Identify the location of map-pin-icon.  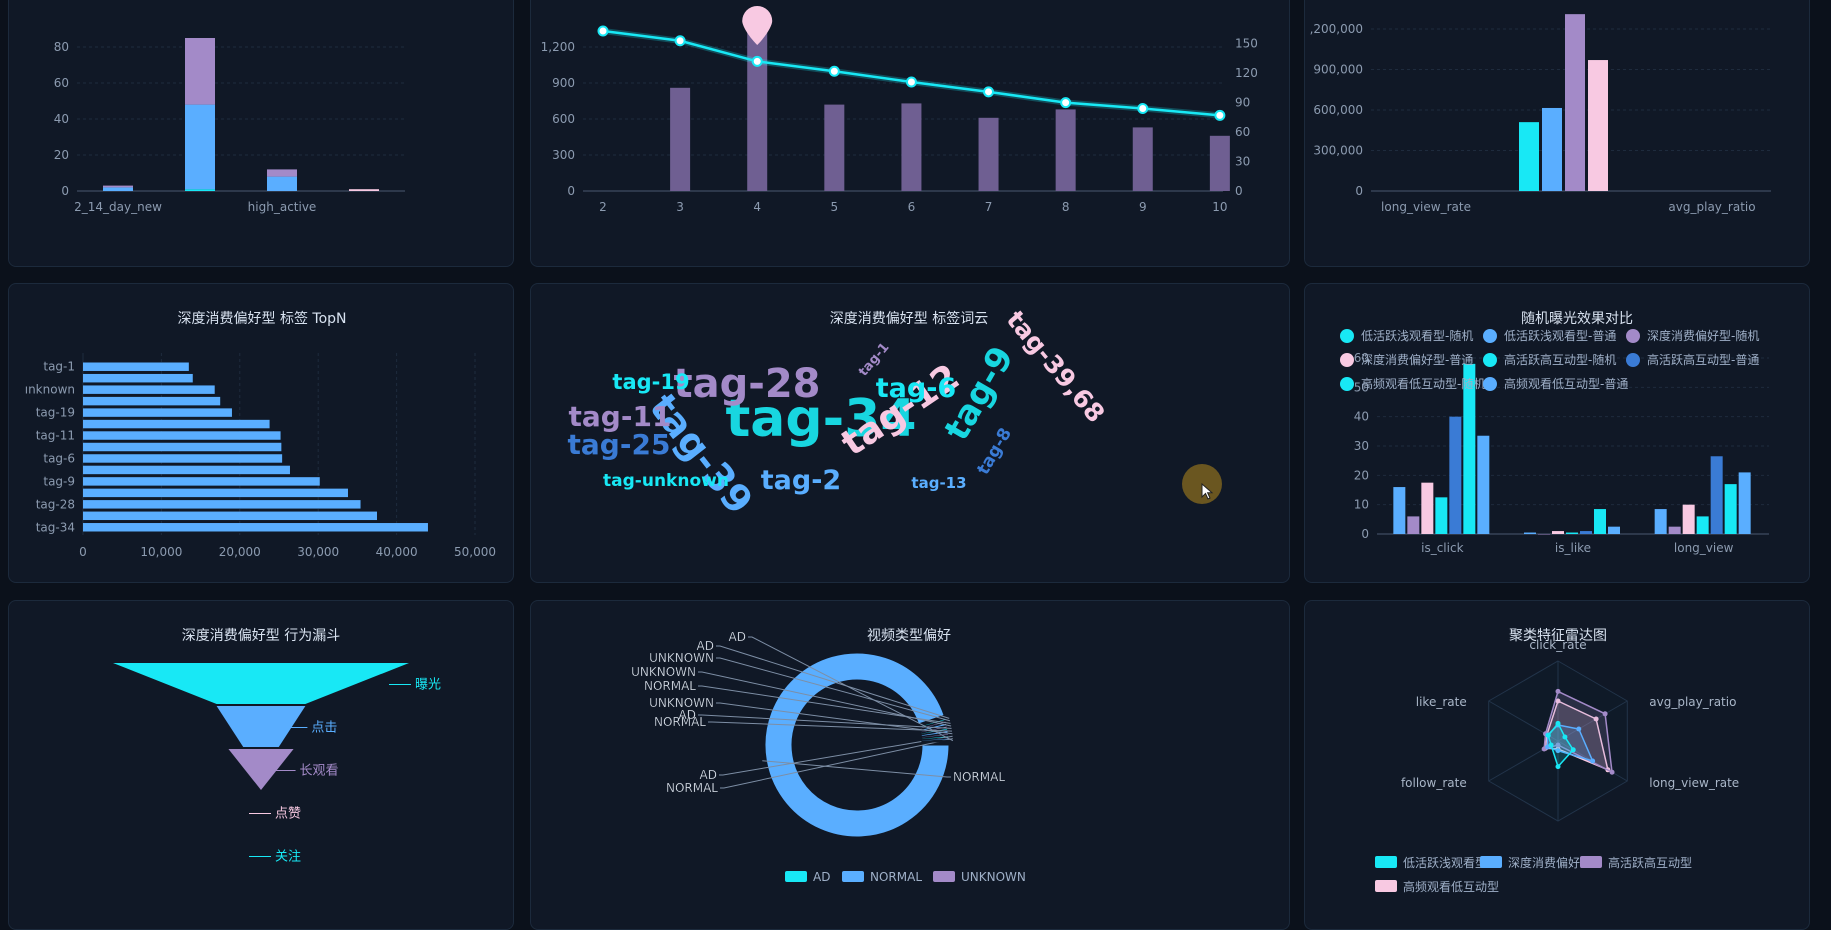
(757, 25).